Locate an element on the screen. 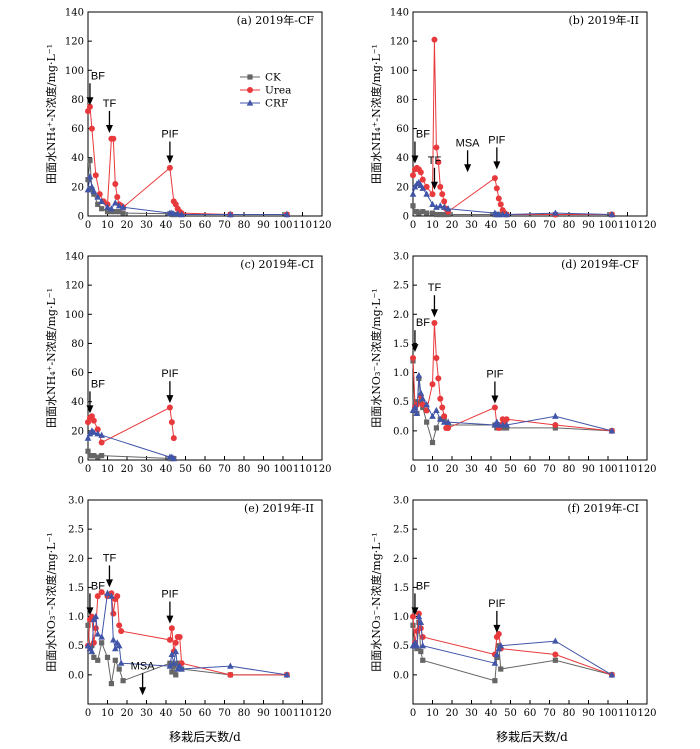 The height and width of the screenshot is (749, 700). y-tick-label: 140 is located at coordinates (74, 257).